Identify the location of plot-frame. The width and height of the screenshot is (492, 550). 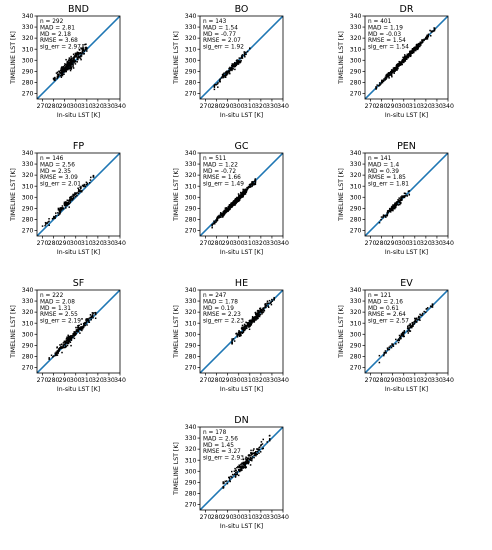
(78, 57).